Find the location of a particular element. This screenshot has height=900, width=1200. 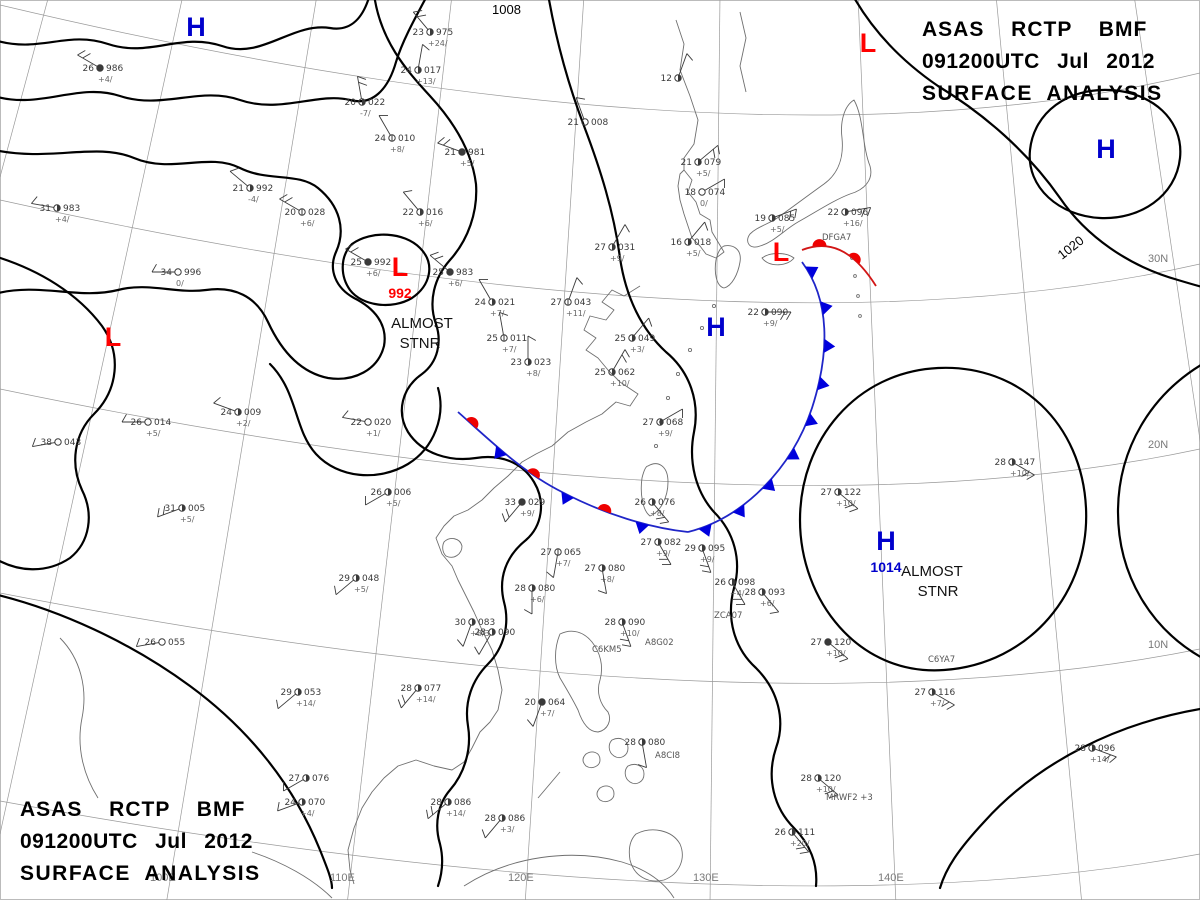

svg-text: 031 is located at coordinates (626, 248).